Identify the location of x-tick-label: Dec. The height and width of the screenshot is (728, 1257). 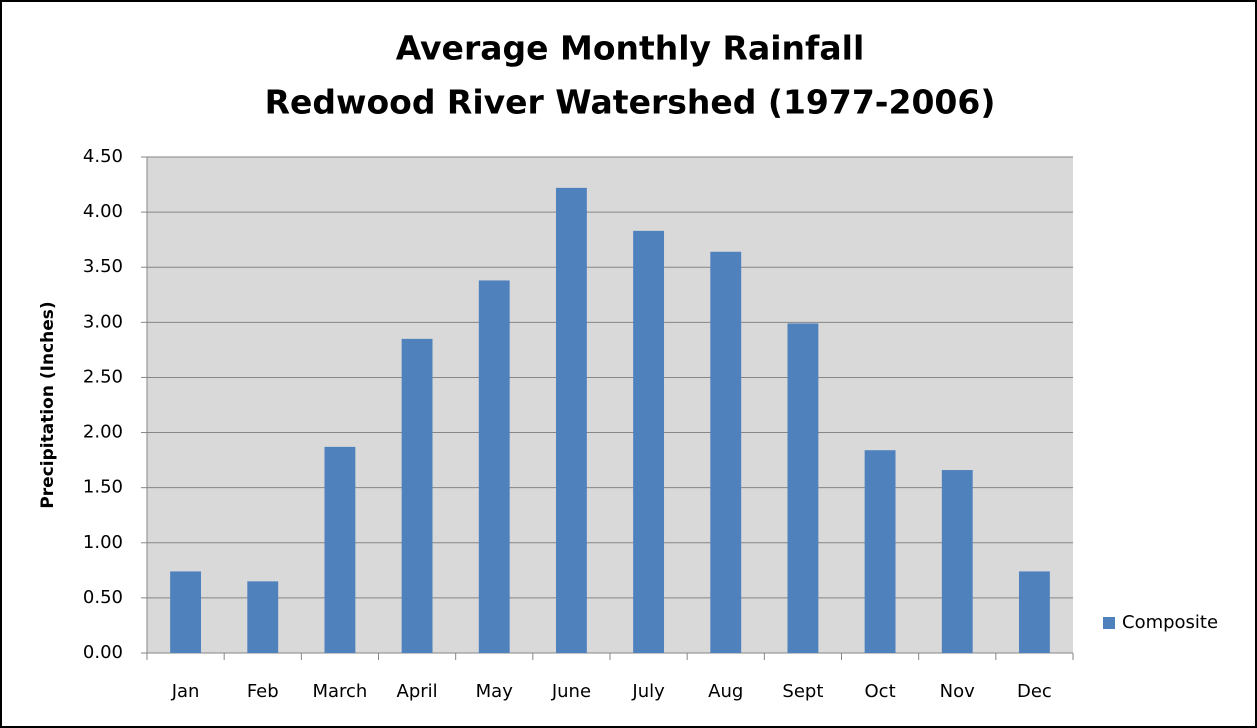
(1034, 691).